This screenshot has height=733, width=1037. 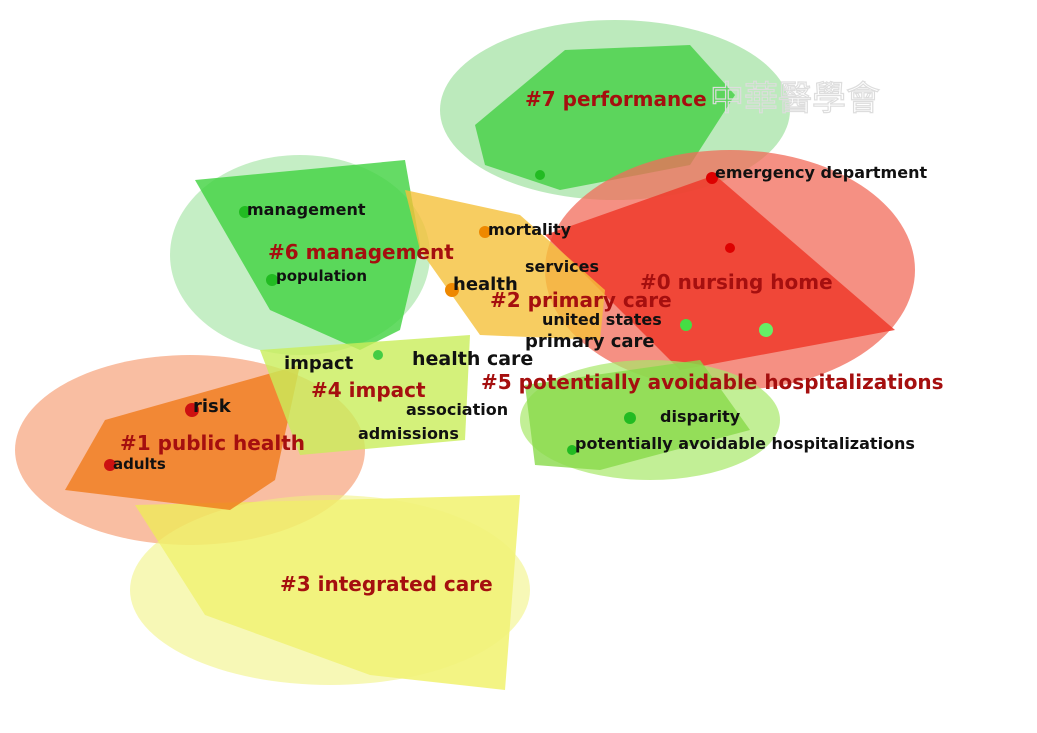 I want to click on keyword: association, so click(x=457, y=409).